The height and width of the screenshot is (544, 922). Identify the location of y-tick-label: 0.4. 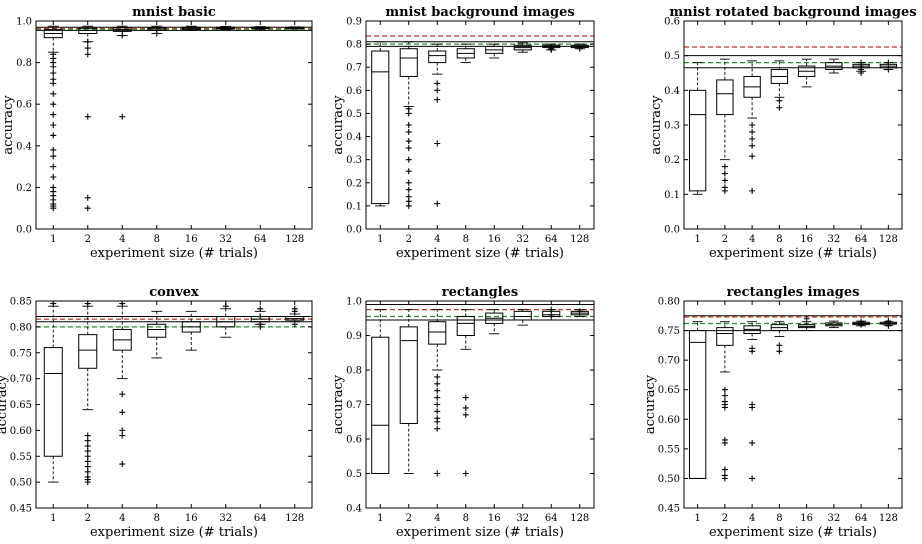
(354, 509).